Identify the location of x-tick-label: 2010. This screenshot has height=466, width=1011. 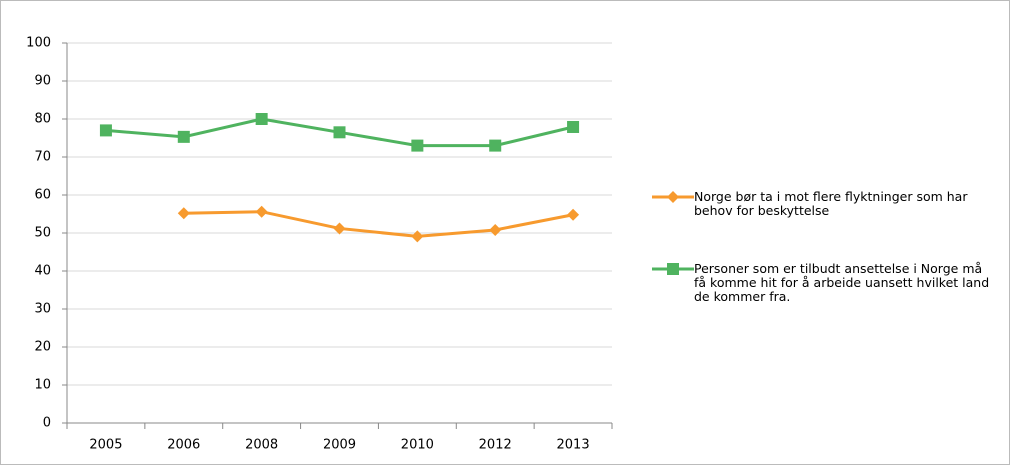
(417, 445).